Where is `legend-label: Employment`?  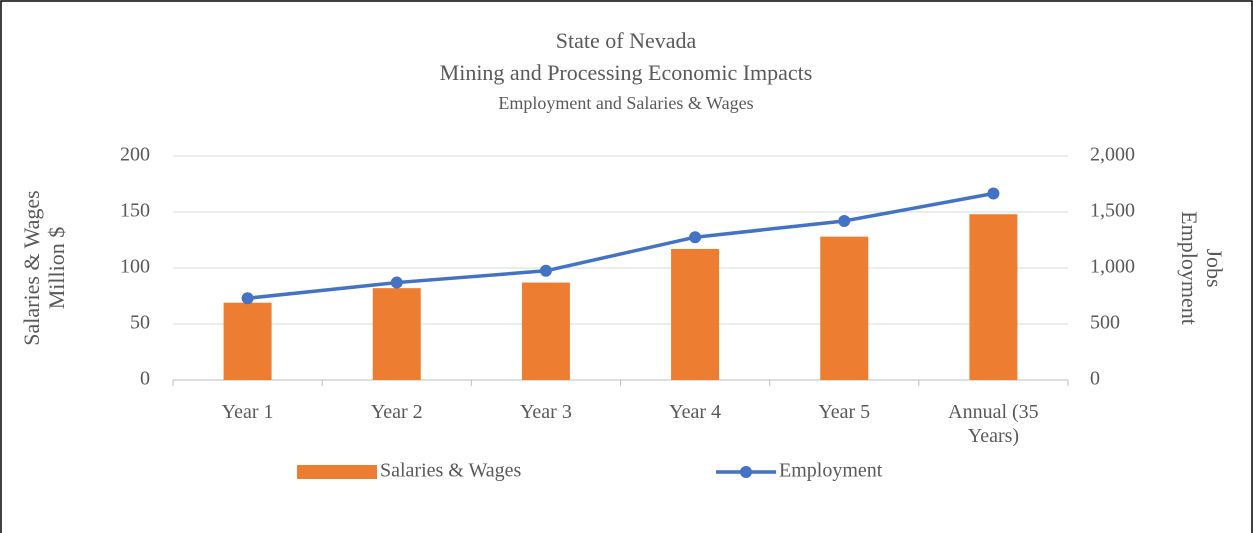
legend-label: Employment is located at coordinates (831, 471).